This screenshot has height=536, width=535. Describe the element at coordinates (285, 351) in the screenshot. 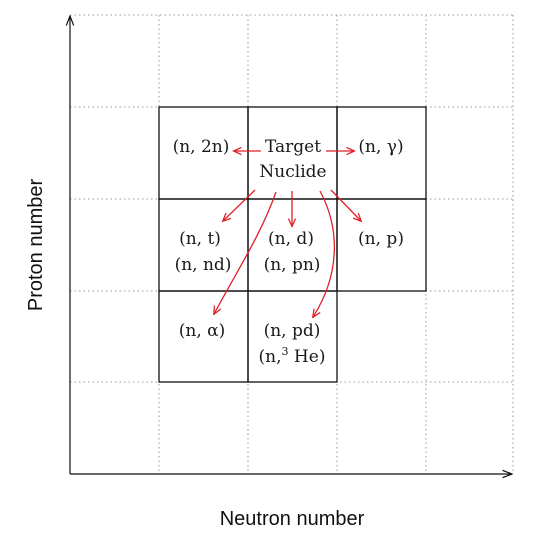

I see `reaction-n-3he-superscript: 3` at that location.